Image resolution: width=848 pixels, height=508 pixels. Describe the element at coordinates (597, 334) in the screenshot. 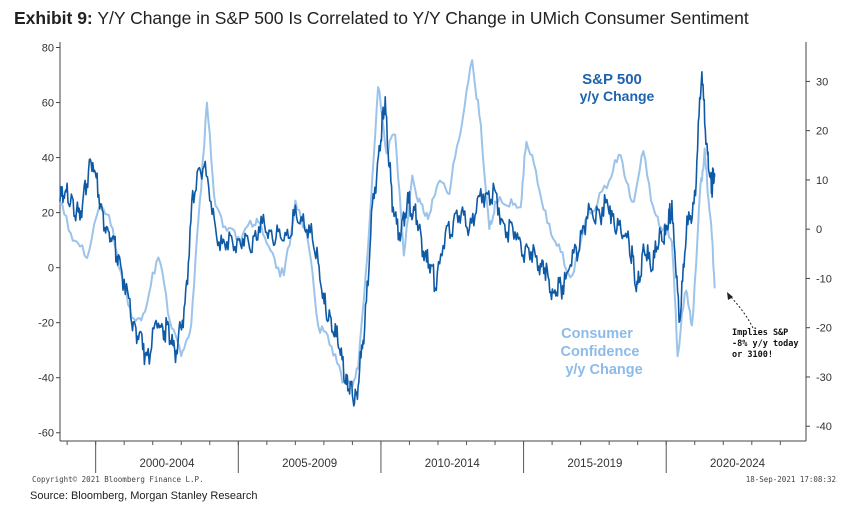

I see `consumer-label-line1: Consumer` at that location.